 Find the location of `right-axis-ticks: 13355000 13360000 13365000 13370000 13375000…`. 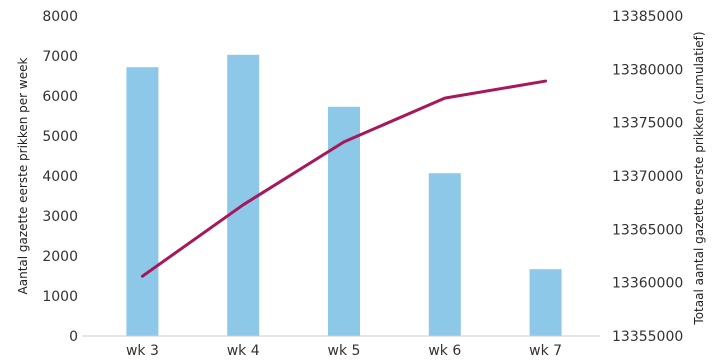

right-axis-ticks: 13355000 13360000 13365000 13370000 13375000… is located at coordinates (647, 177).